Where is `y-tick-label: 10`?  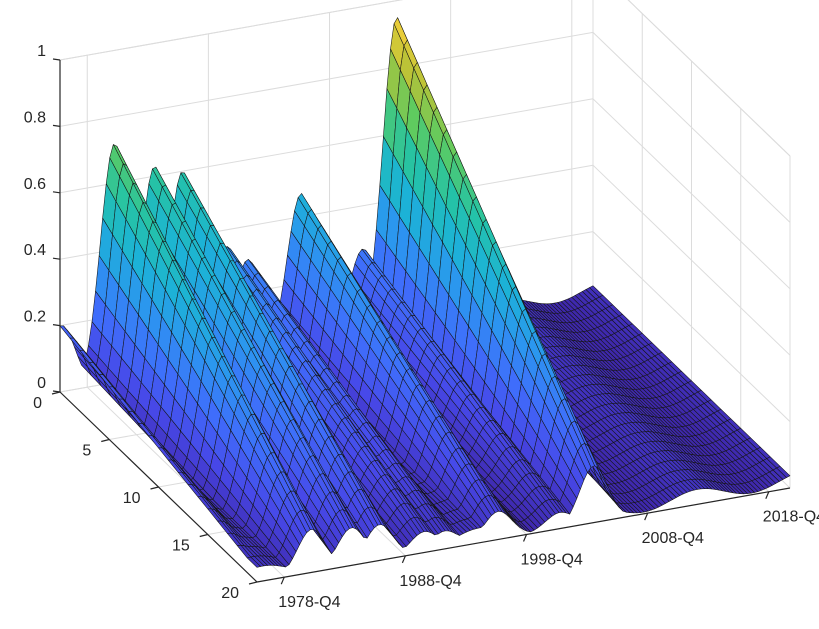
y-tick-label: 10 is located at coordinates (132, 498).